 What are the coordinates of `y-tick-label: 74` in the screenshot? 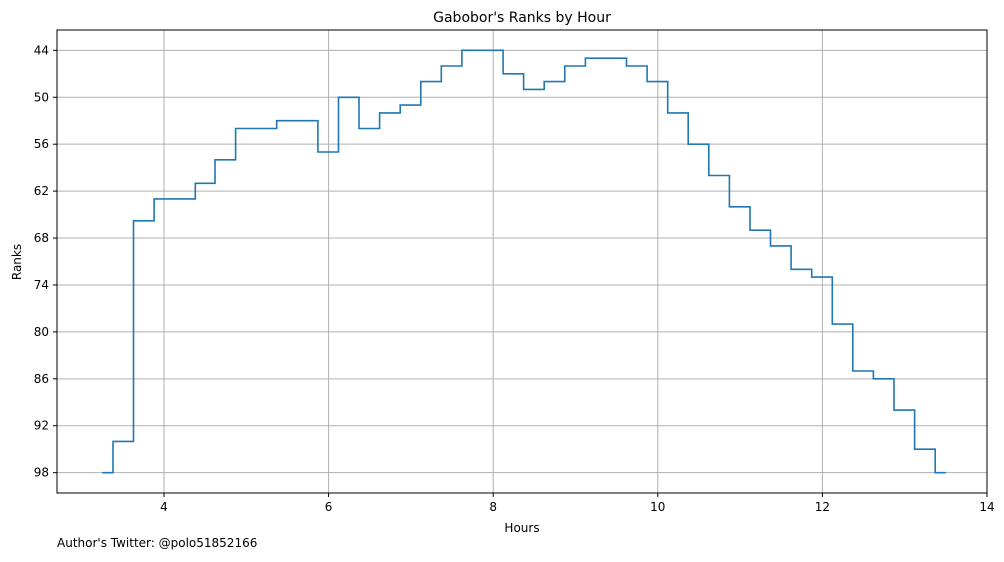 It's located at (41, 285).